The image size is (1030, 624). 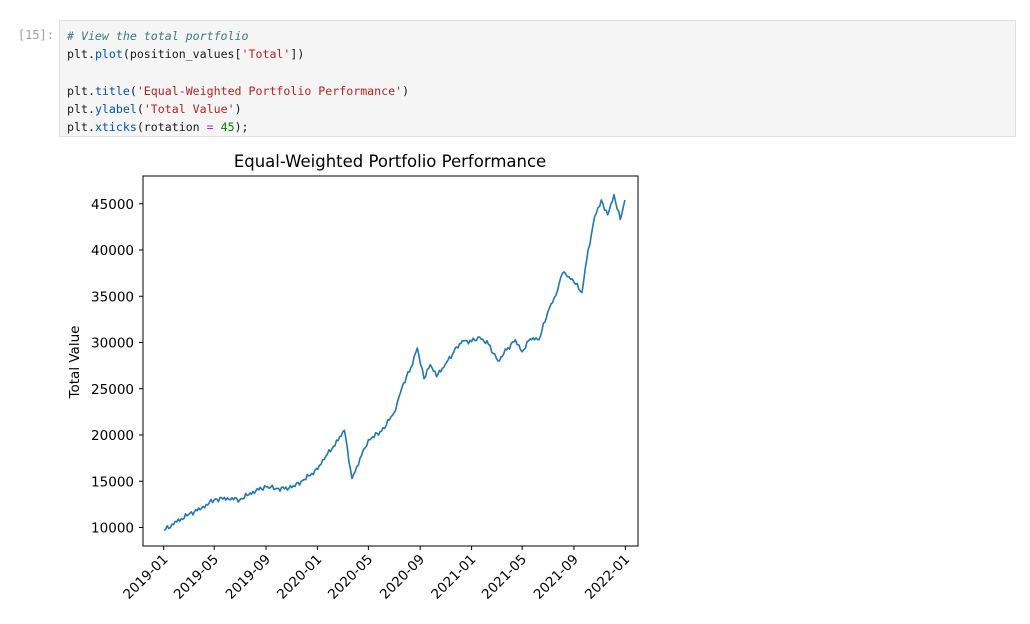 I want to click on code-line: plt.xticks(rotation = 45);, so click(x=238, y=127).